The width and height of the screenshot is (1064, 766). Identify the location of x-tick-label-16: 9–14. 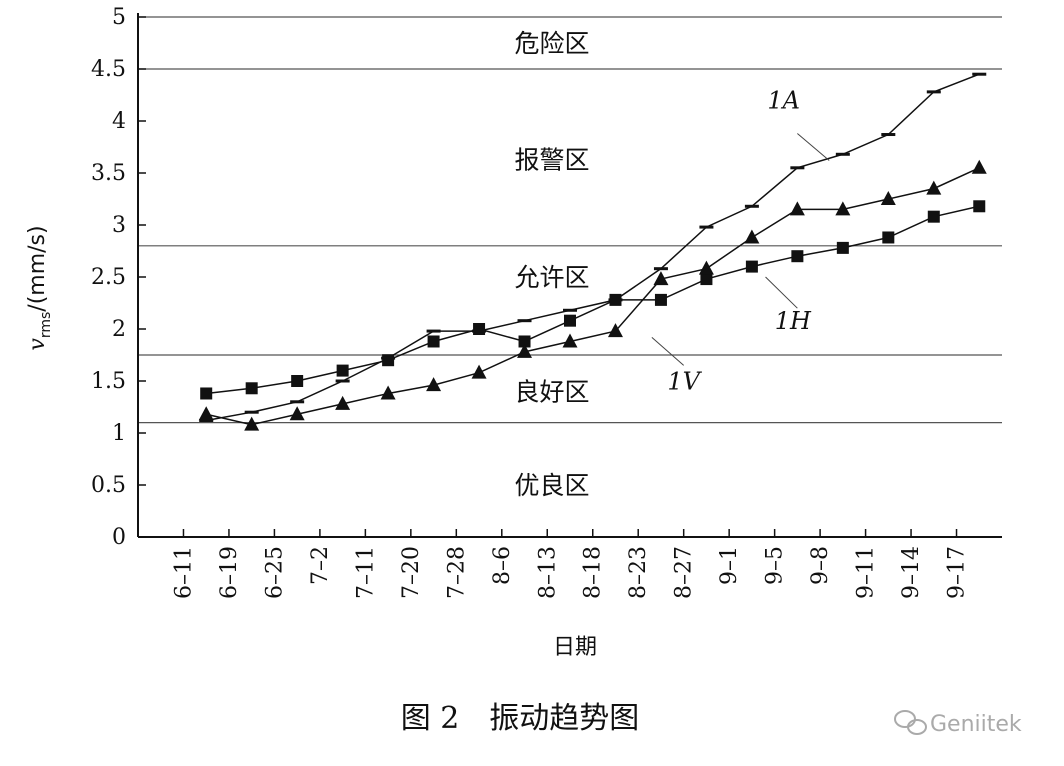
(911, 572).